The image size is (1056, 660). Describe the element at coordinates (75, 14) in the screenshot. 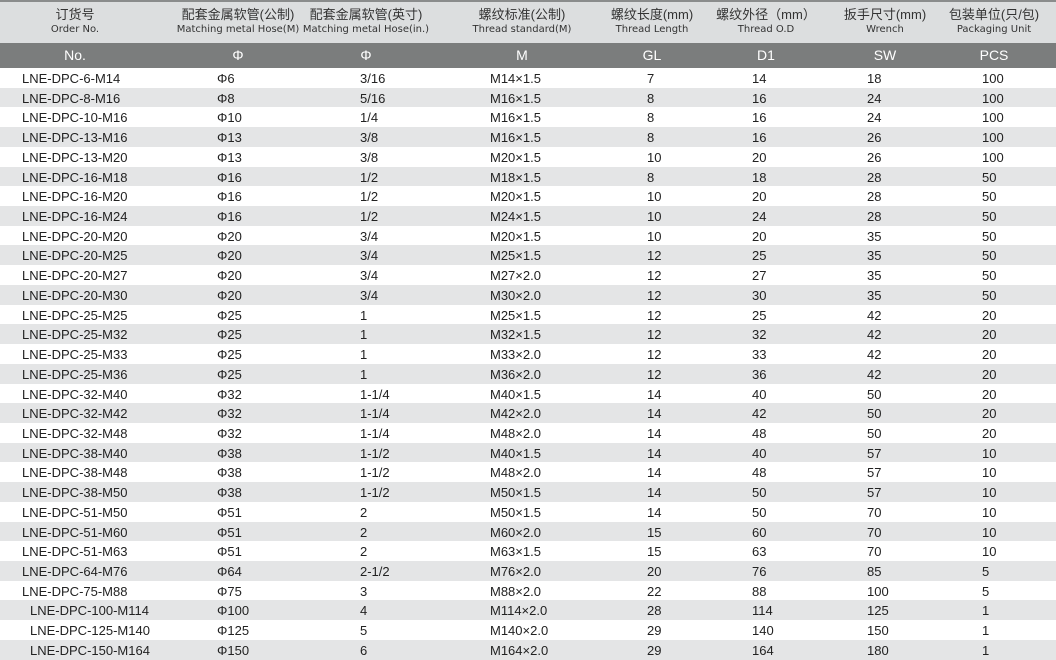

I see `header-zh: 订货号` at that location.